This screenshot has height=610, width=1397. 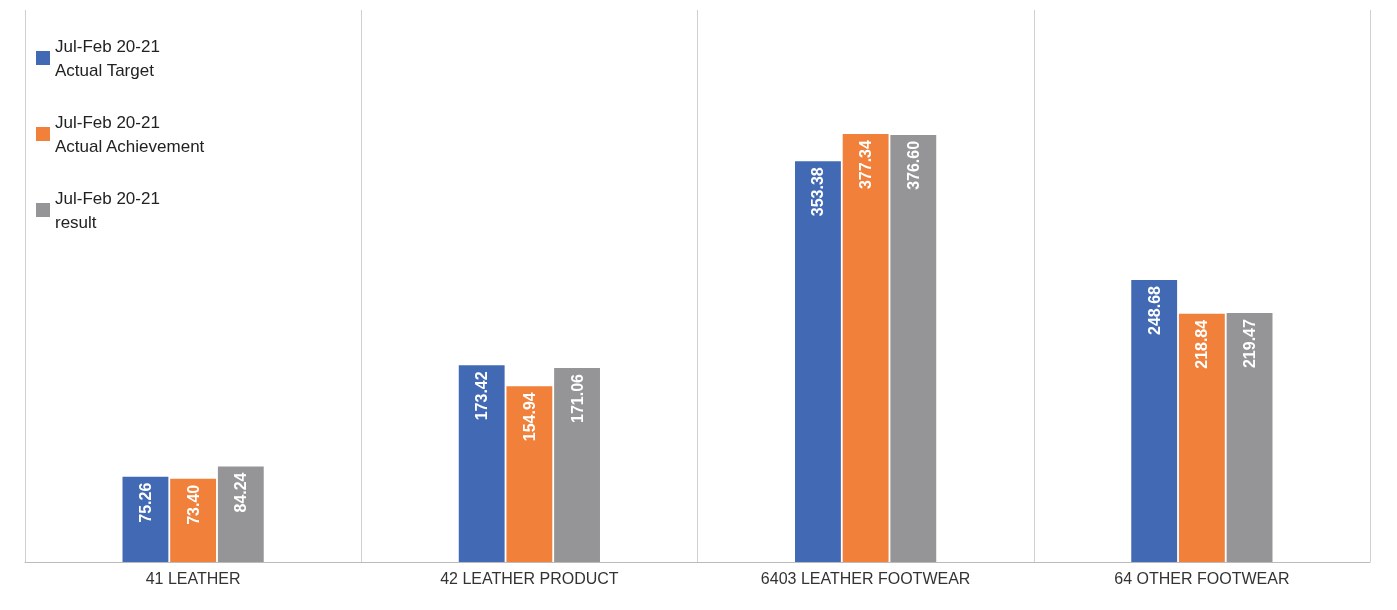 I want to click on data-label: 171.06, so click(x=577, y=398).